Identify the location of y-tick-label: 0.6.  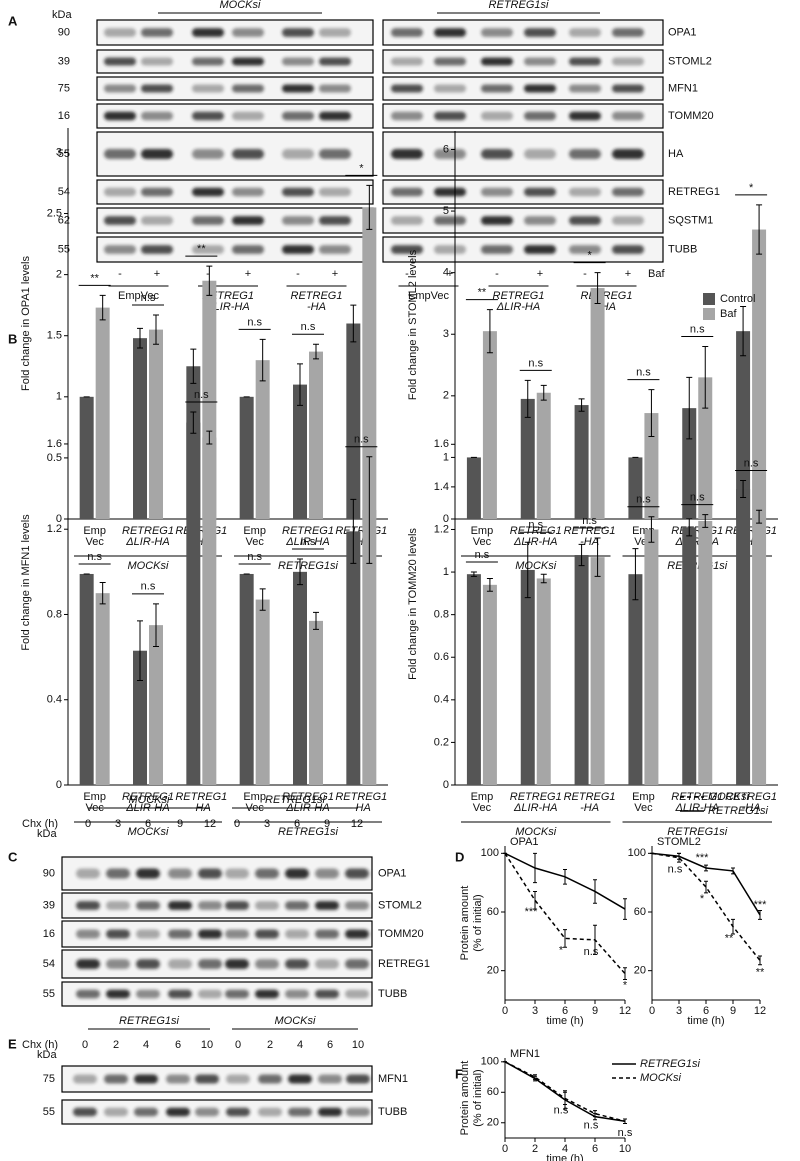
(441, 657).